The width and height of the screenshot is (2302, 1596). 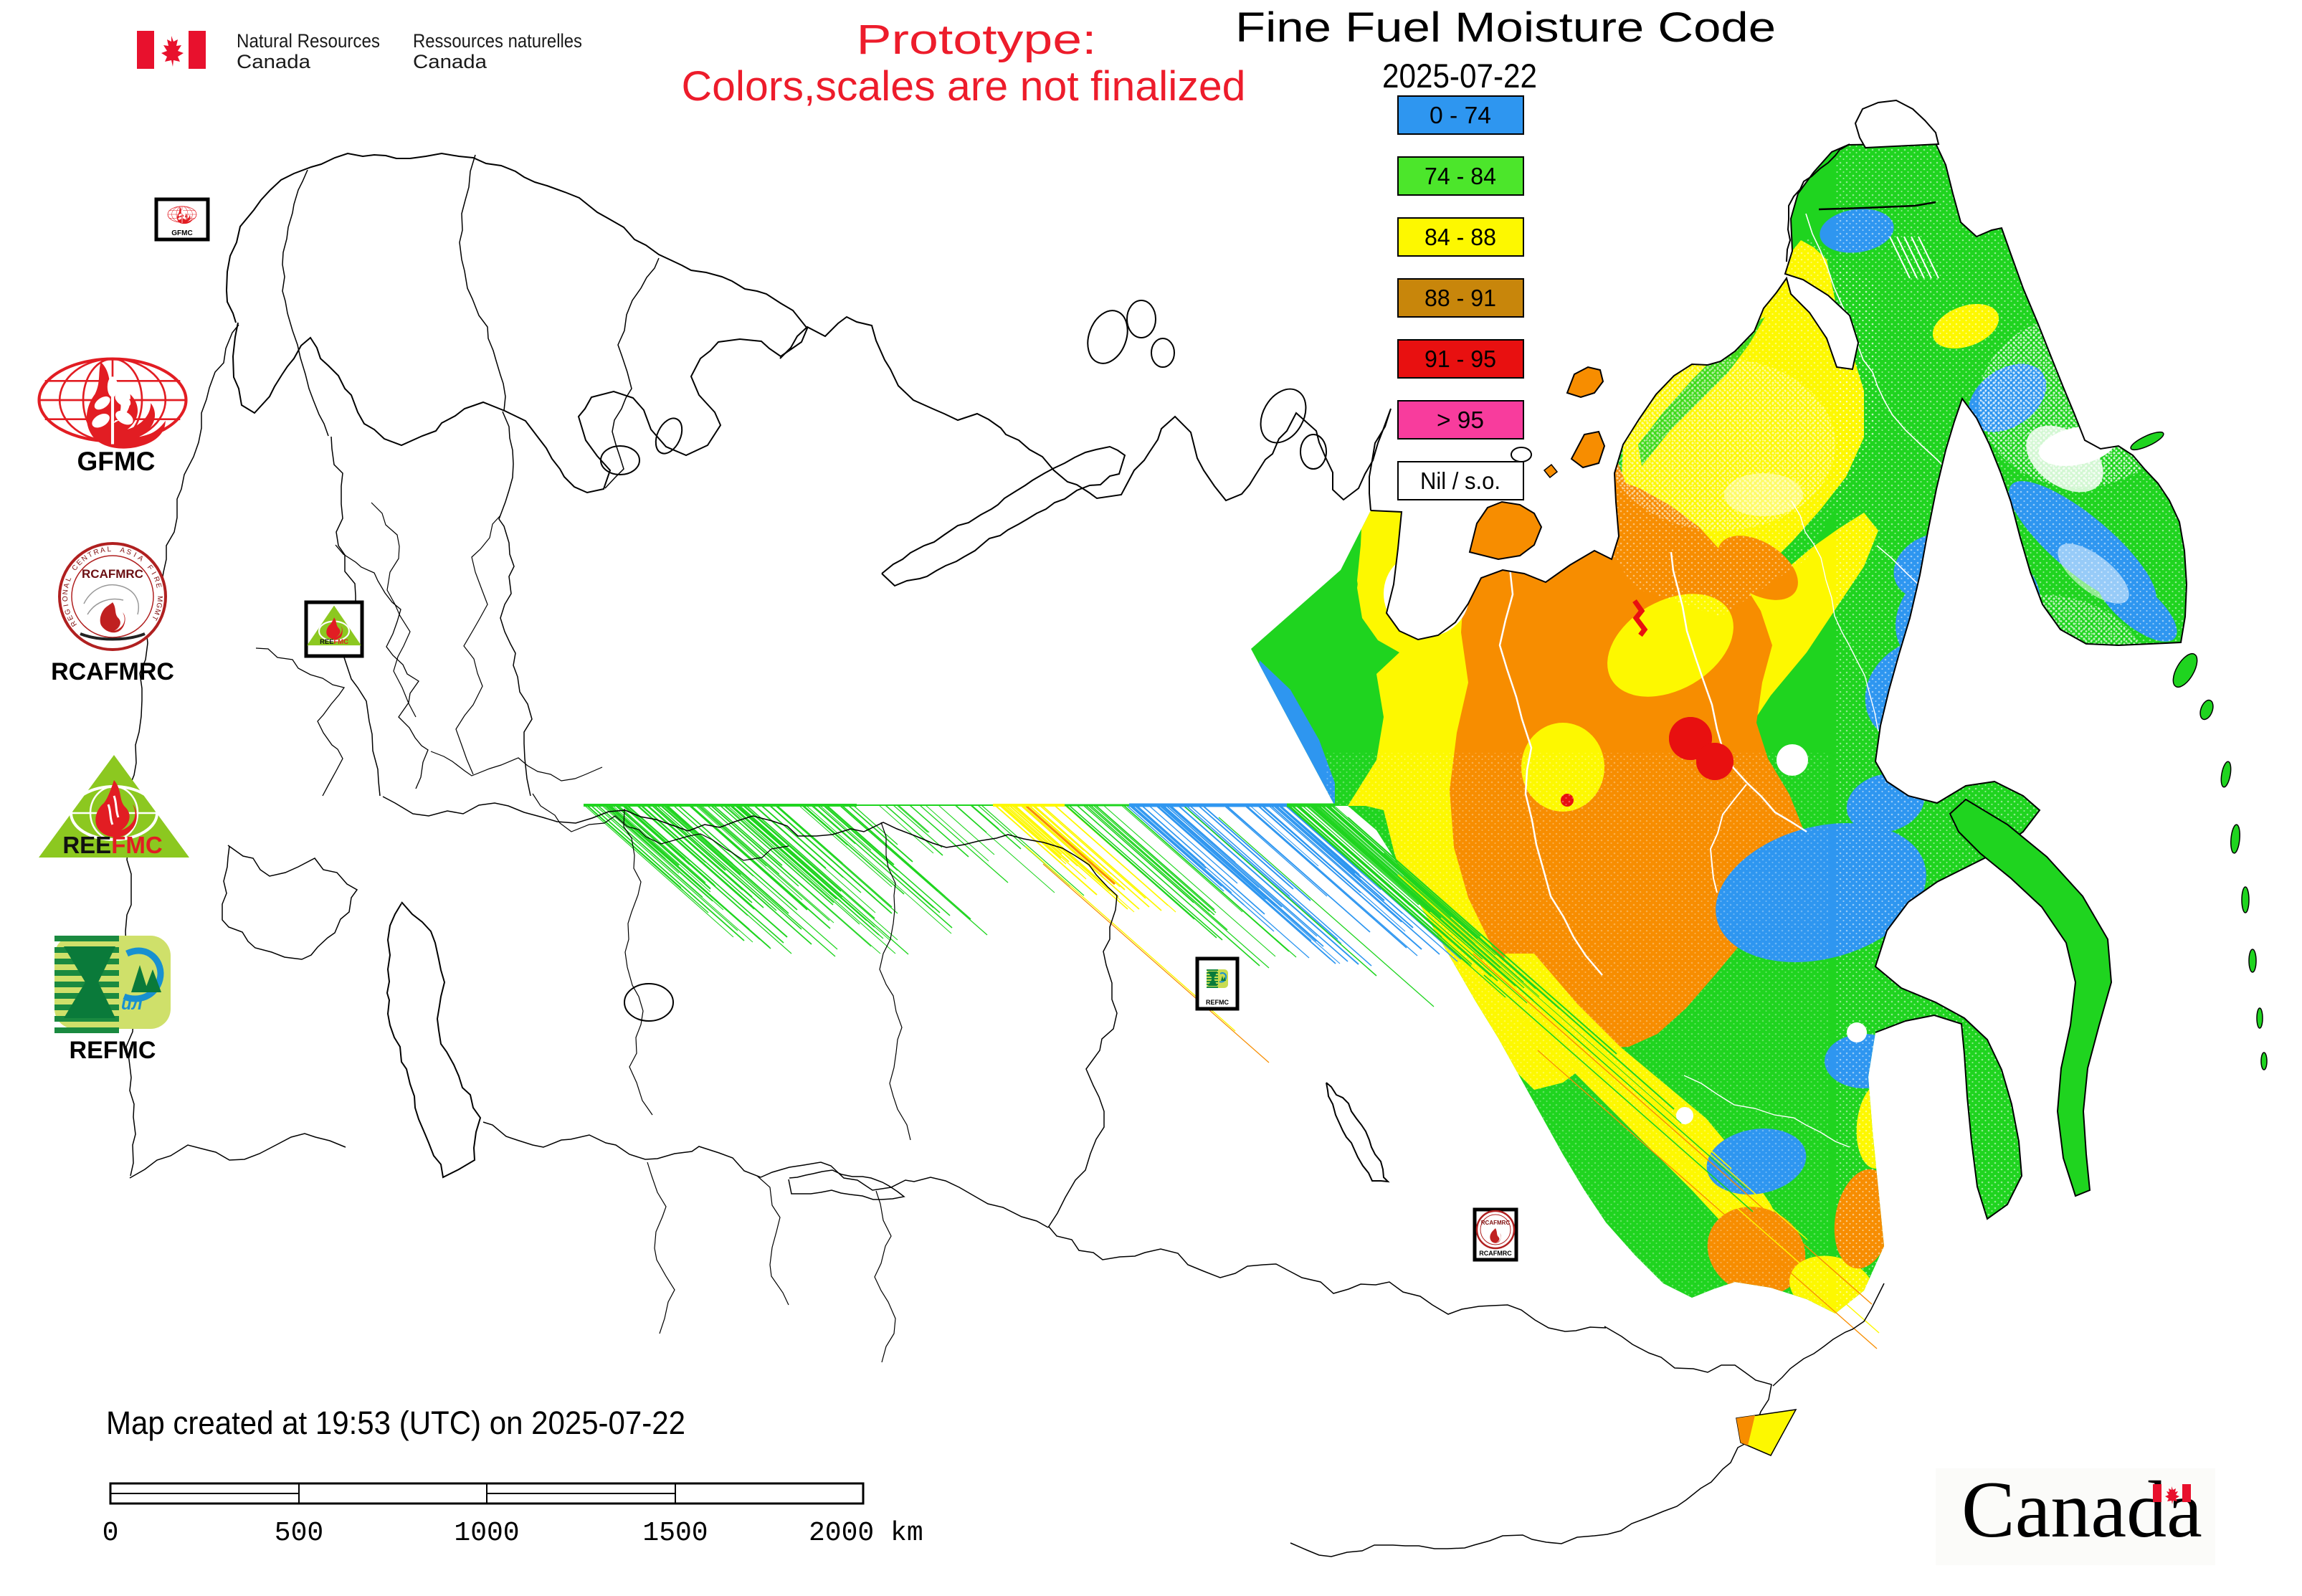 What do you see at coordinates (977, 39) in the screenshot?
I see `svg-text: Prototype:` at bounding box center [977, 39].